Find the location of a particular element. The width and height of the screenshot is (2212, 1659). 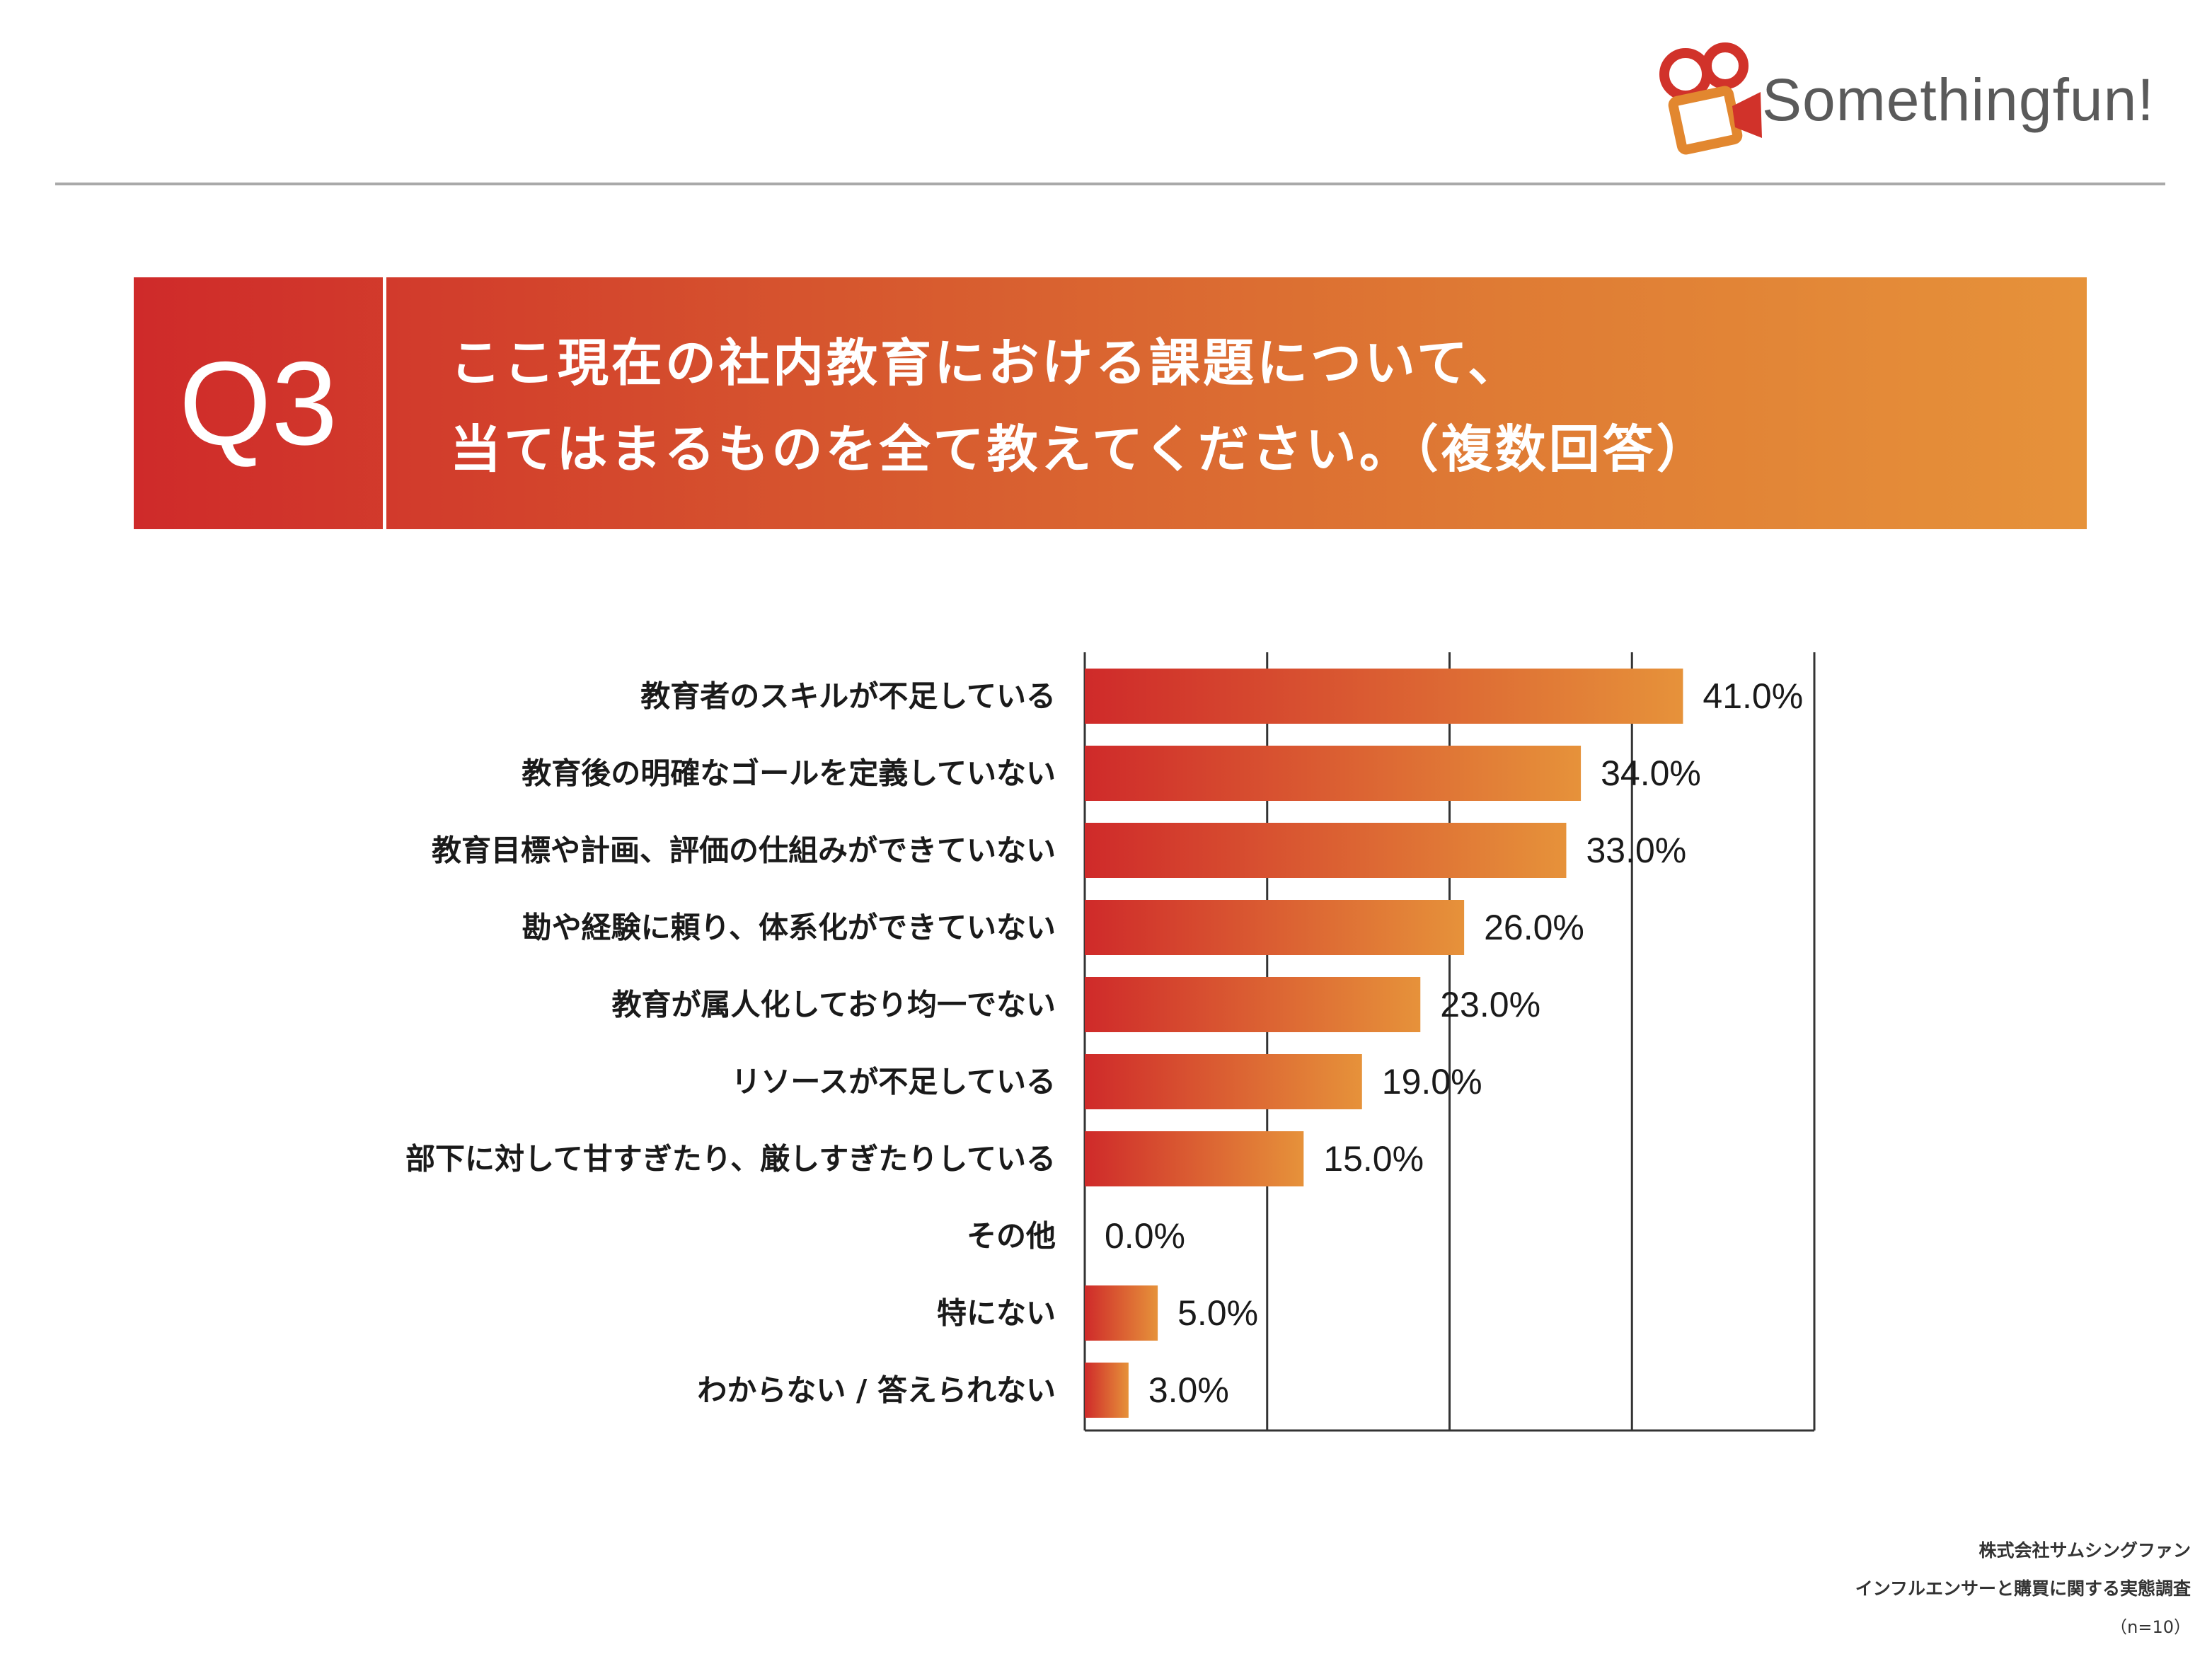

value-label-5: 23.0% is located at coordinates (1490, 1004).